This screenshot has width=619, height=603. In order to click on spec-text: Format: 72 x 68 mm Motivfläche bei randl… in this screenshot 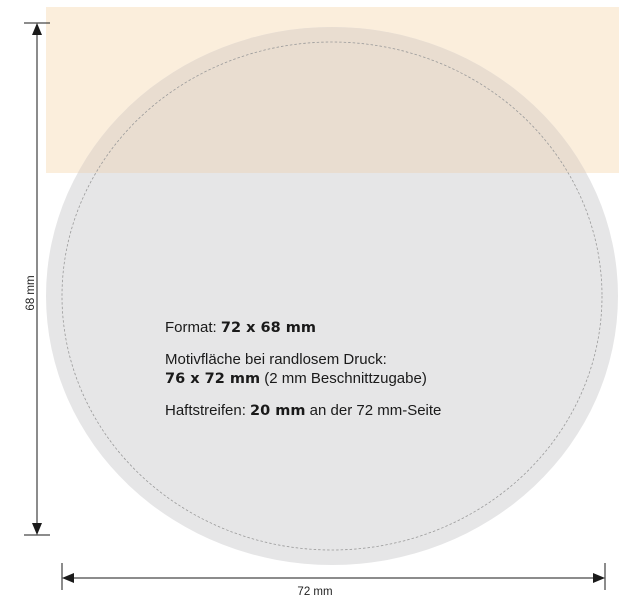, I will do `click(365, 369)`.